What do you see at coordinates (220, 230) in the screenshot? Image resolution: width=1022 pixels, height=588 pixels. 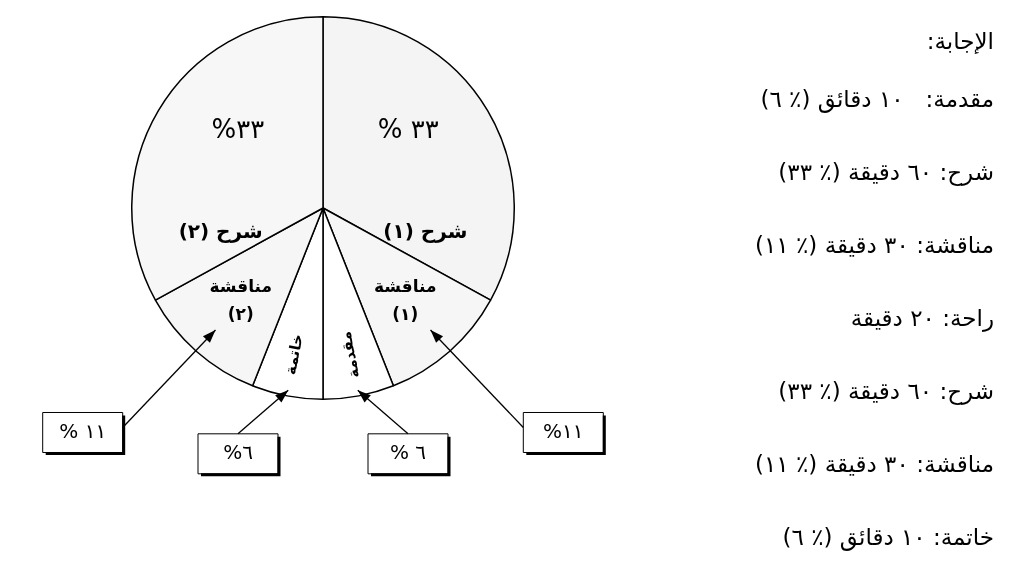 I see `slice-label: شرح (٢)` at bounding box center [220, 230].